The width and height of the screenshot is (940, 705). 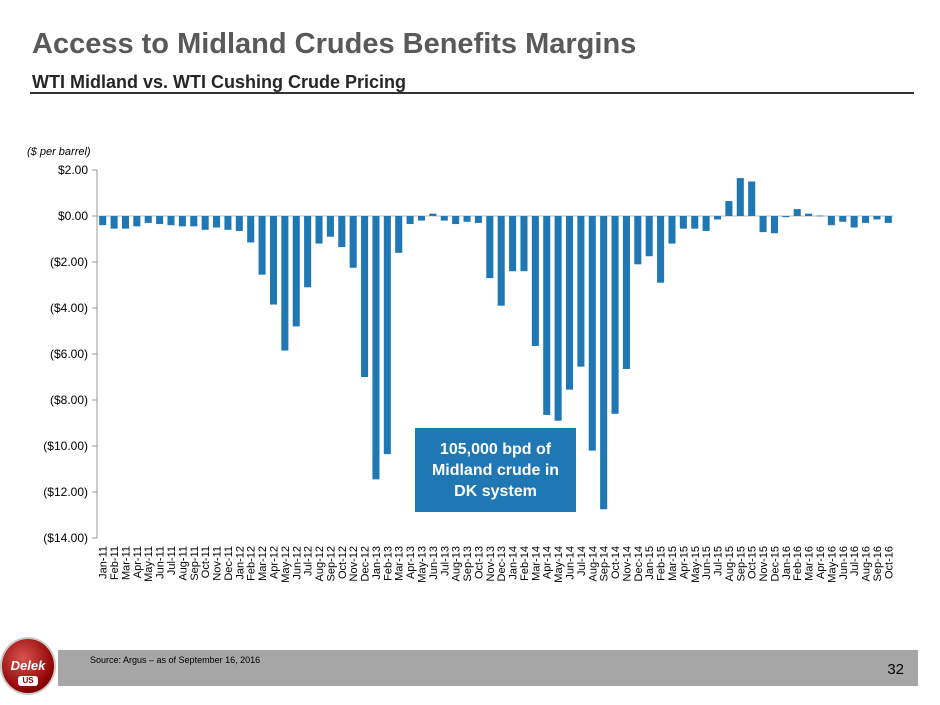 I want to click on x-tick-label: Dec-14, so click(x=639, y=563).